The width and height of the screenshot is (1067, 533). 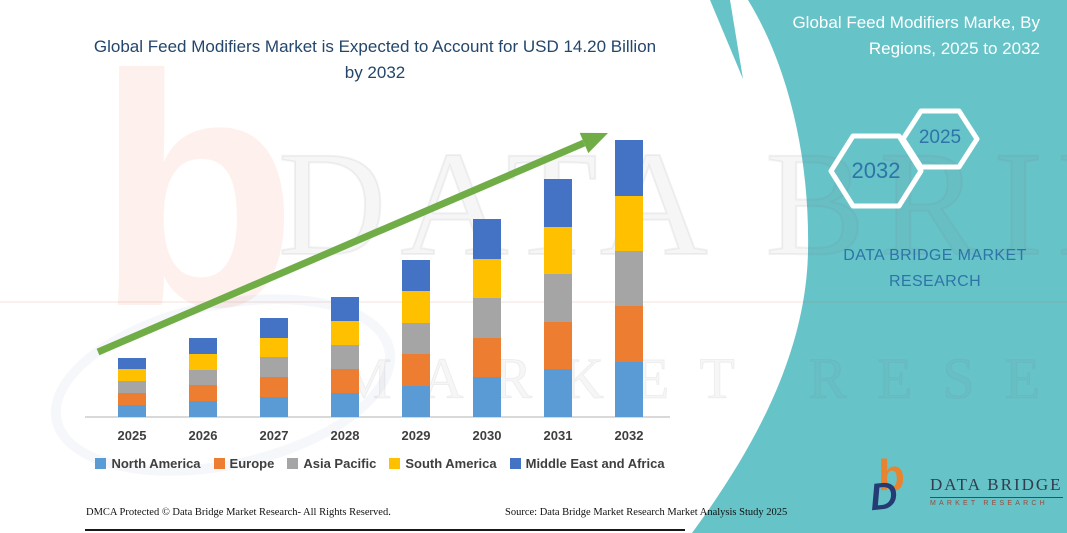 I want to click on legend-item-europe: Europe, so click(x=244, y=463).